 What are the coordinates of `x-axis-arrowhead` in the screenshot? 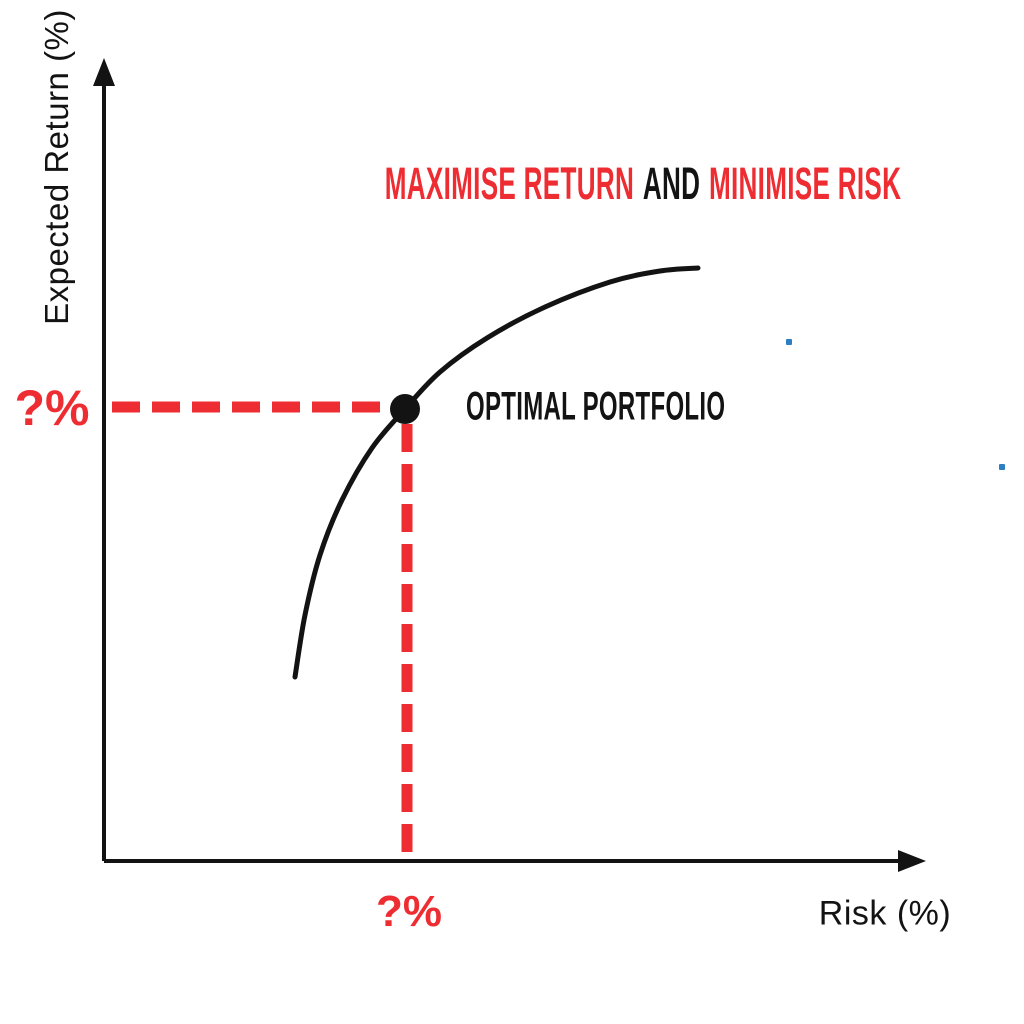 It's located at (912, 861).